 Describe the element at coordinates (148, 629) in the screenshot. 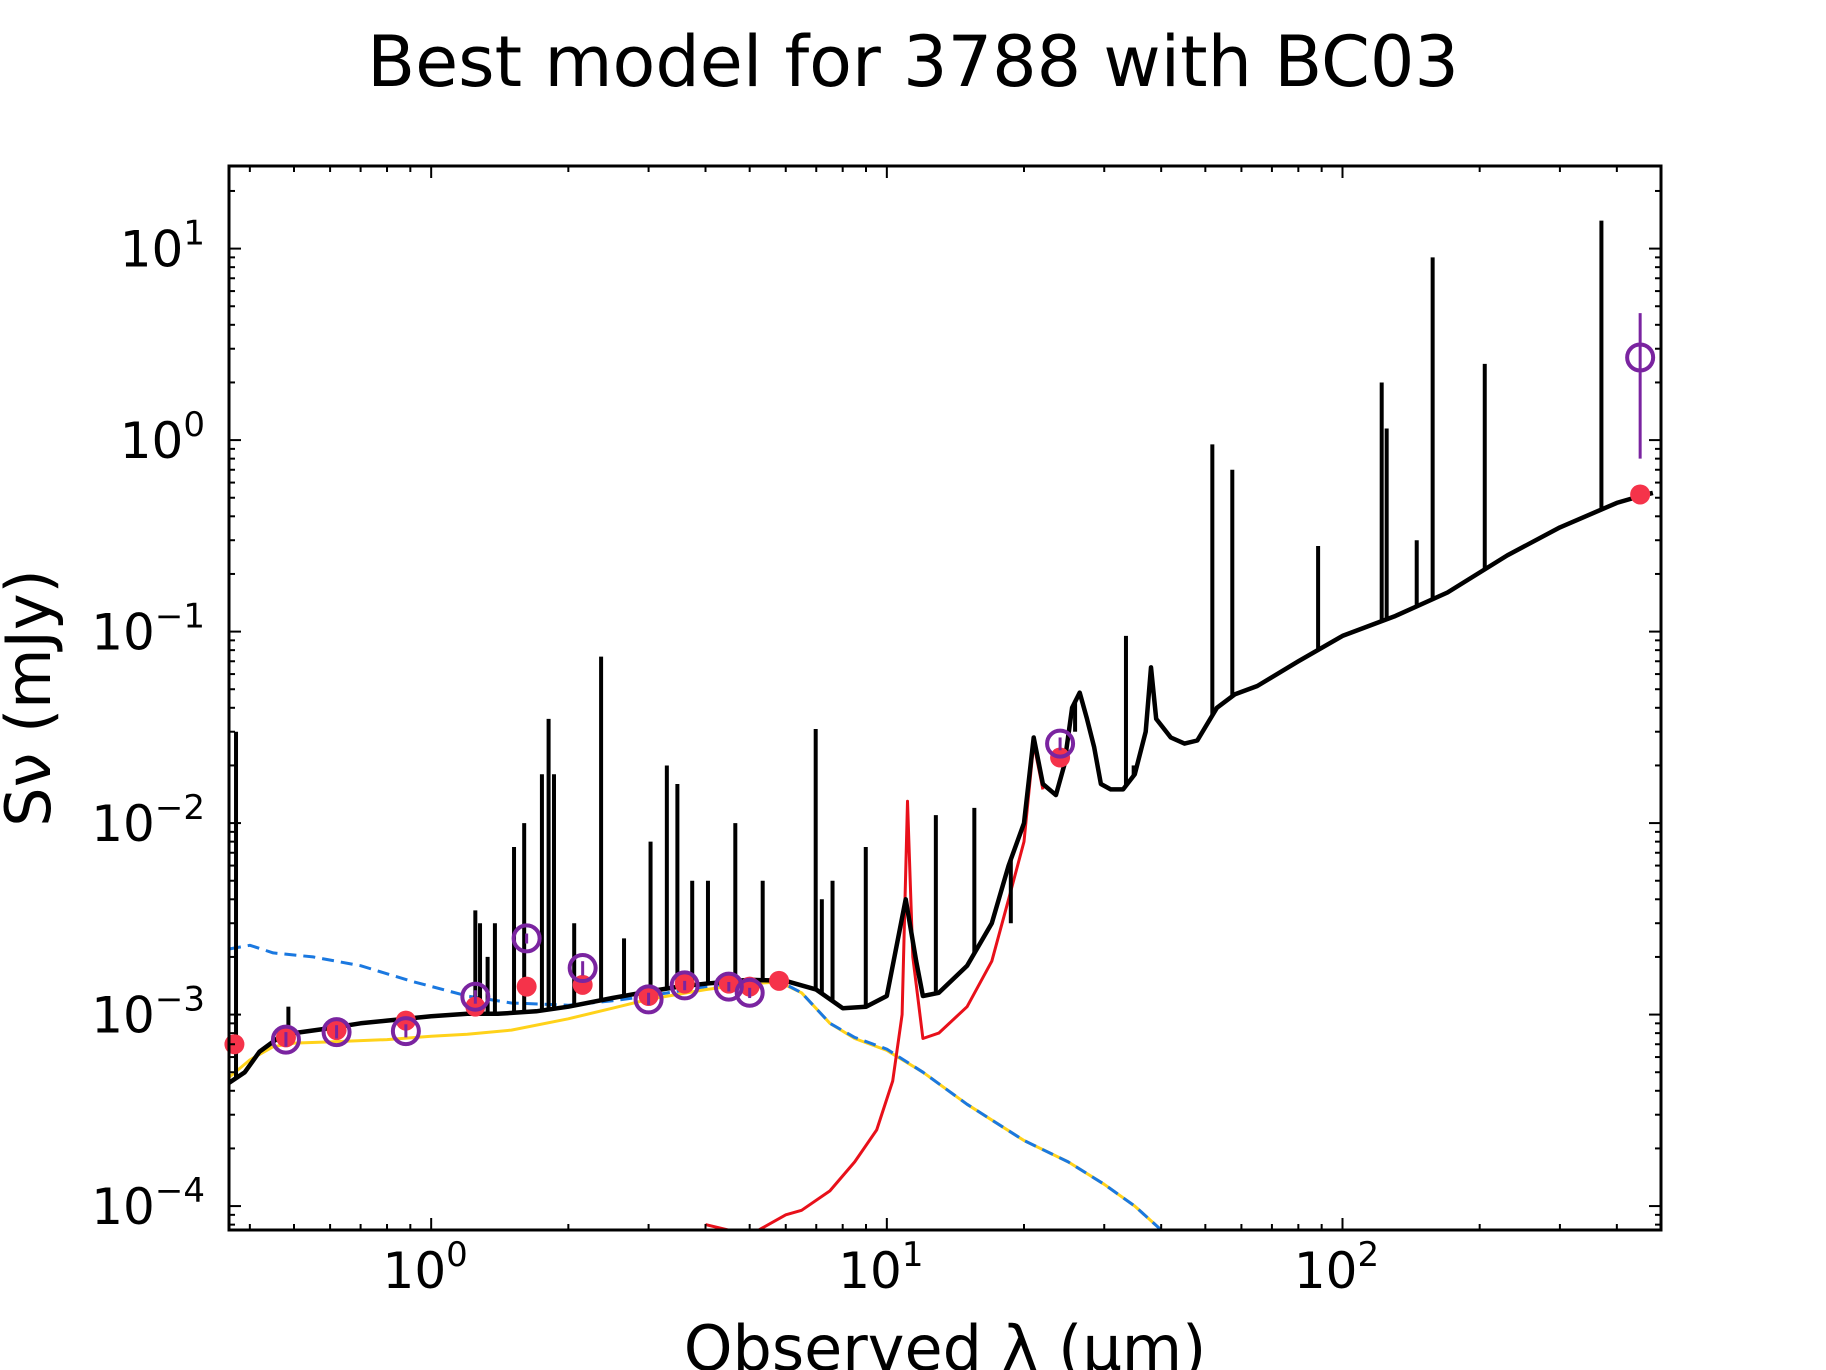

I see `y-tick-label: 10⁻¹` at that location.